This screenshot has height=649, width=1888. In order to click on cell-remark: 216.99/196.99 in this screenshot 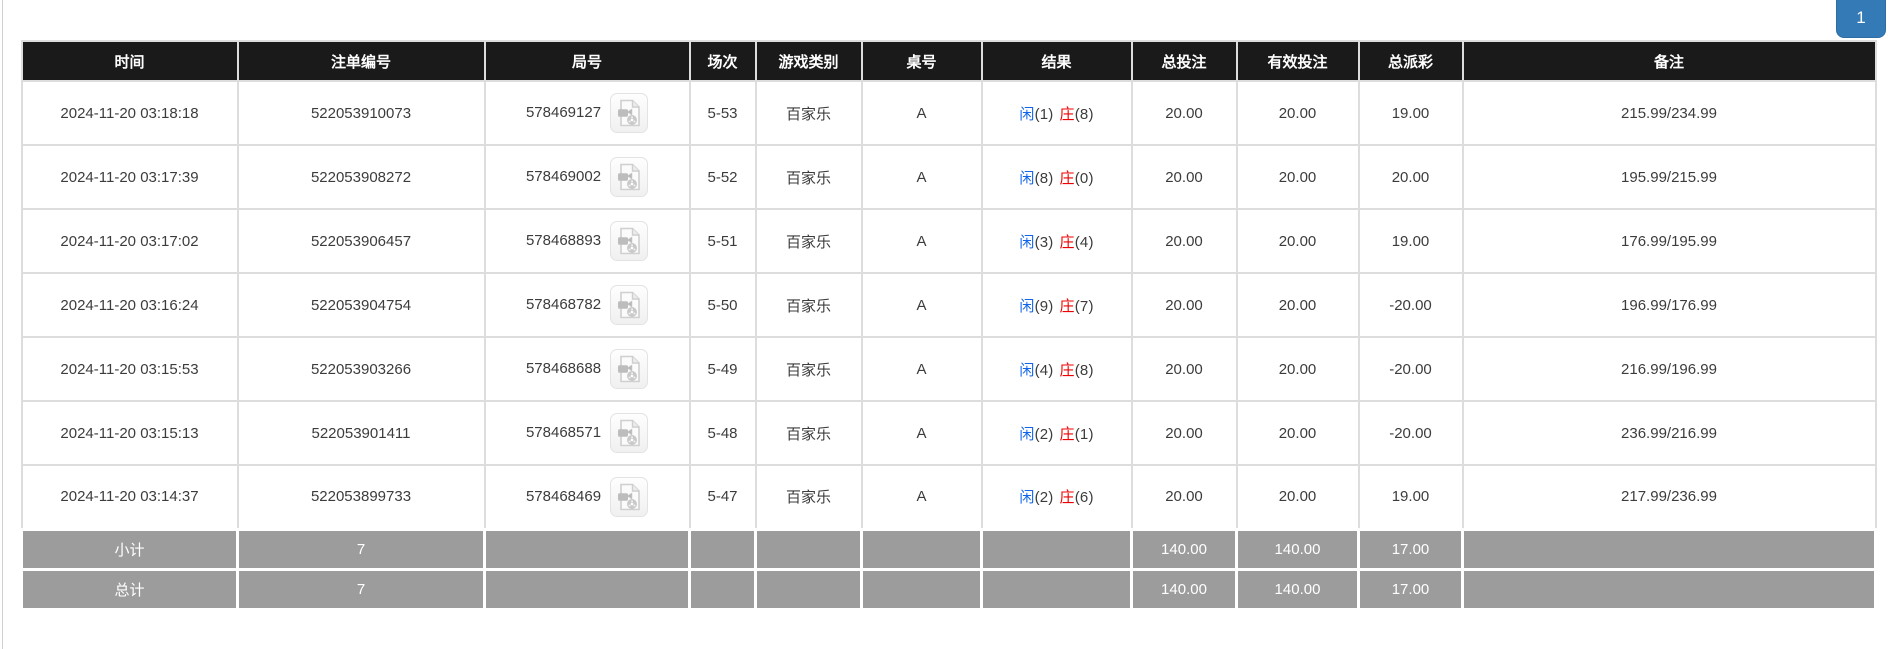, I will do `click(1669, 369)`.